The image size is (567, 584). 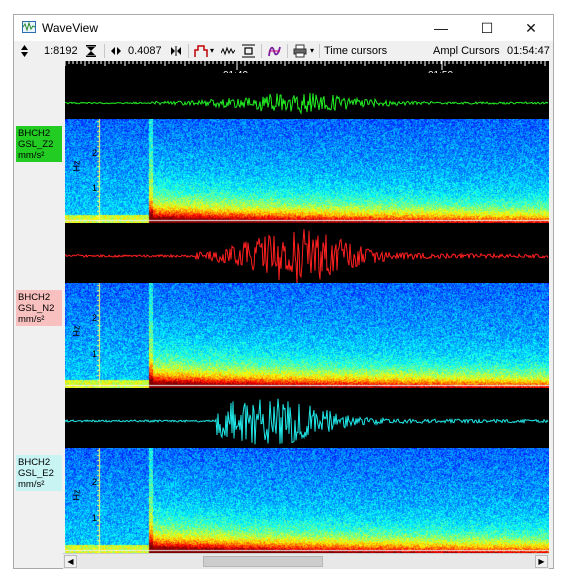 What do you see at coordinates (487, 28) in the screenshot?
I see `maximize-button: ☐` at bounding box center [487, 28].